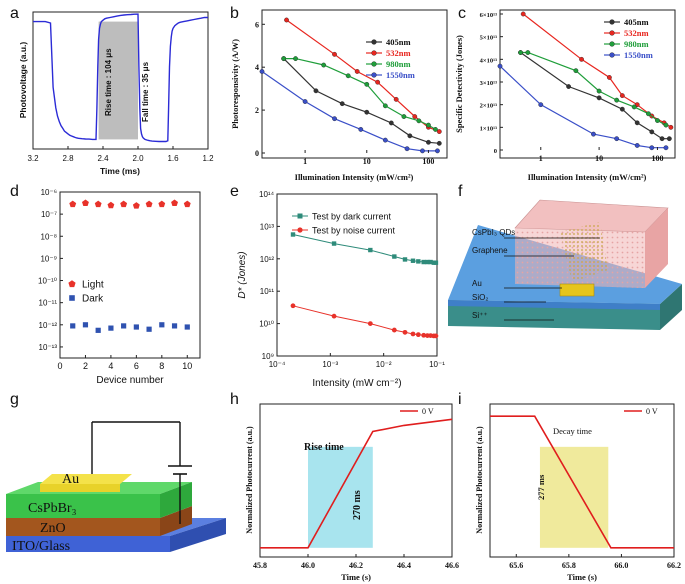  What do you see at coordinates (374, 75) in the screenshot?
I see `panel-b-legend-marker-1550nm` at bounding box center [374, 75].